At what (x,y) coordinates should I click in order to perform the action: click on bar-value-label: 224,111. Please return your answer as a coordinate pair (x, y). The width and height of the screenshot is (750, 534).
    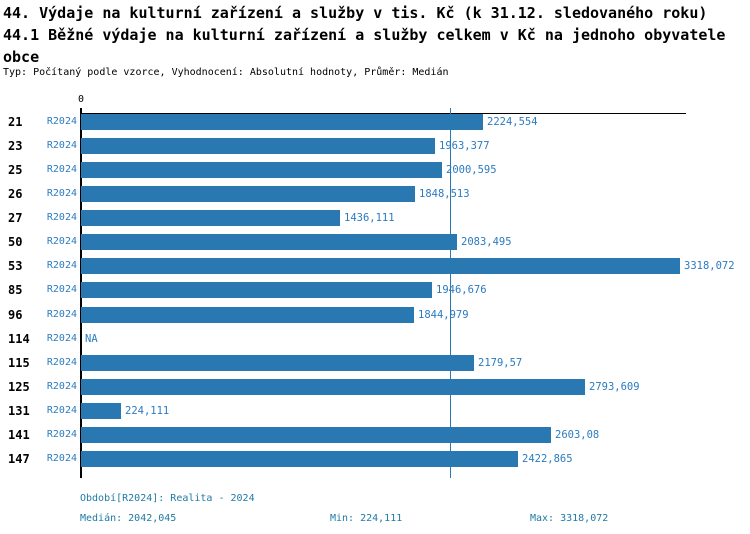
    Looking at the image, I should click on (147, 411).